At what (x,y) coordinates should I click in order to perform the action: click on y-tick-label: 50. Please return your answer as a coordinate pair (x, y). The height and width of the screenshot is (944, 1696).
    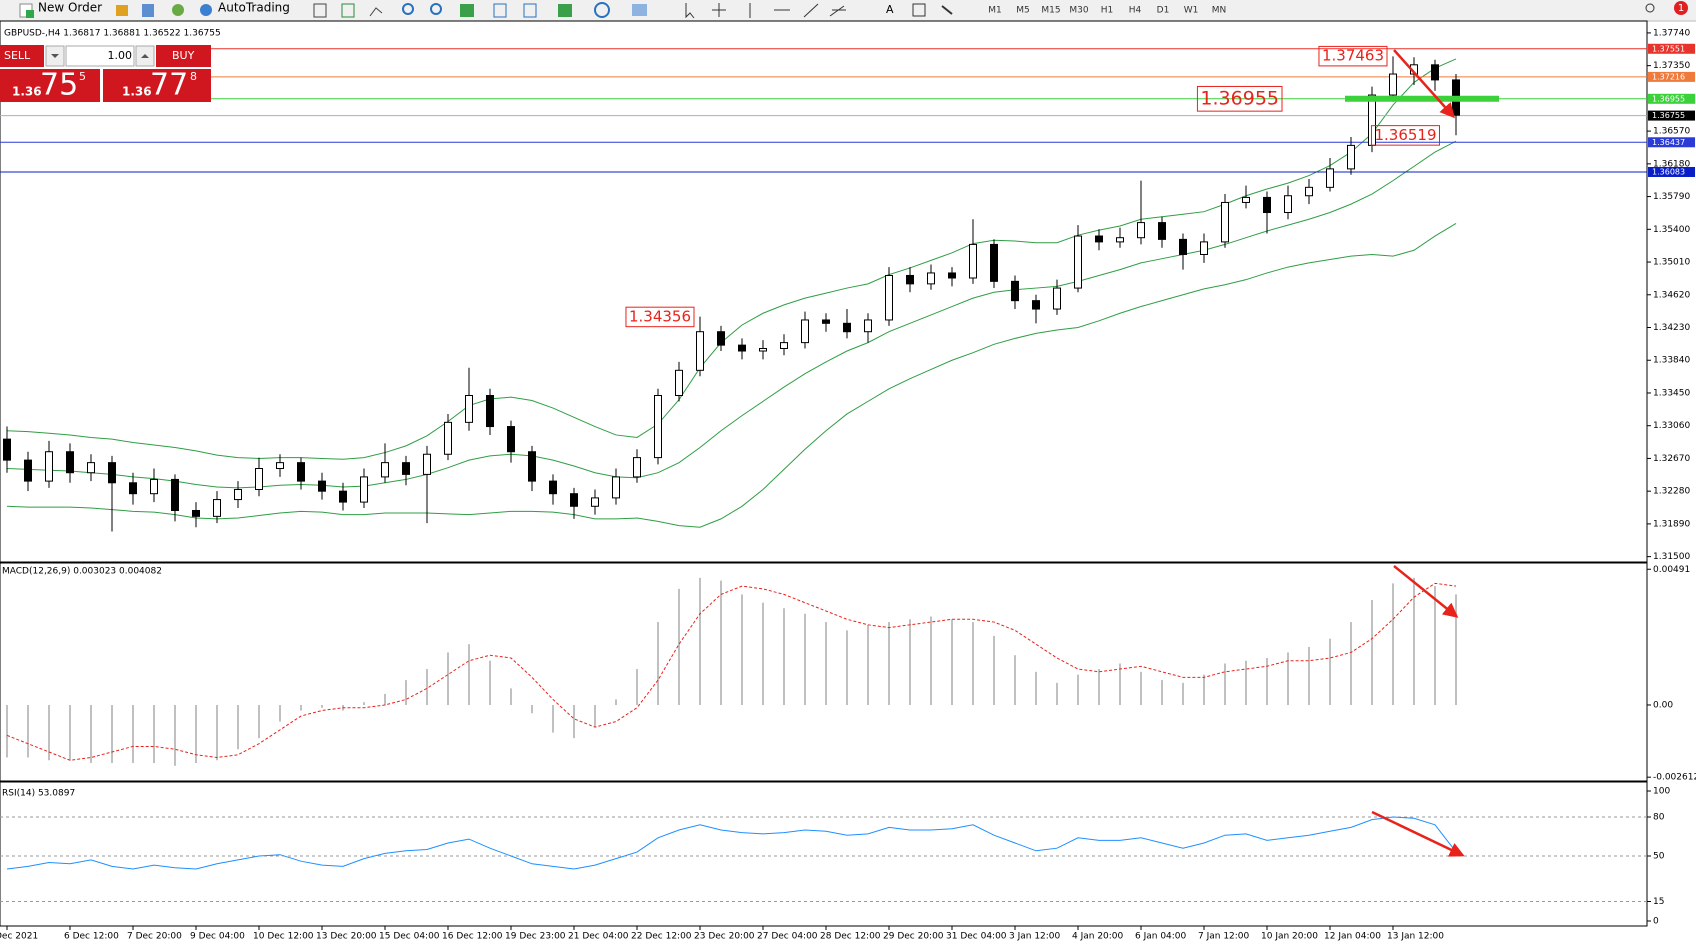
    Looking at the image, I should click on (1659, 857).